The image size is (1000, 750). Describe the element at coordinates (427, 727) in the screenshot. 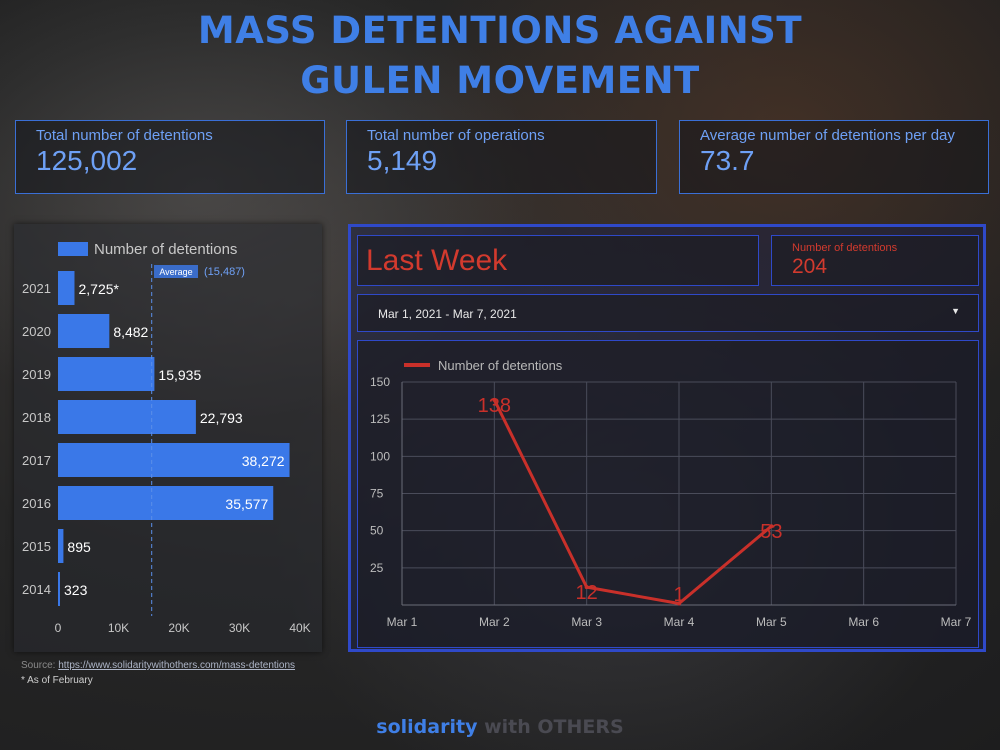

I see `brand-part-1: solidarity` at that location.